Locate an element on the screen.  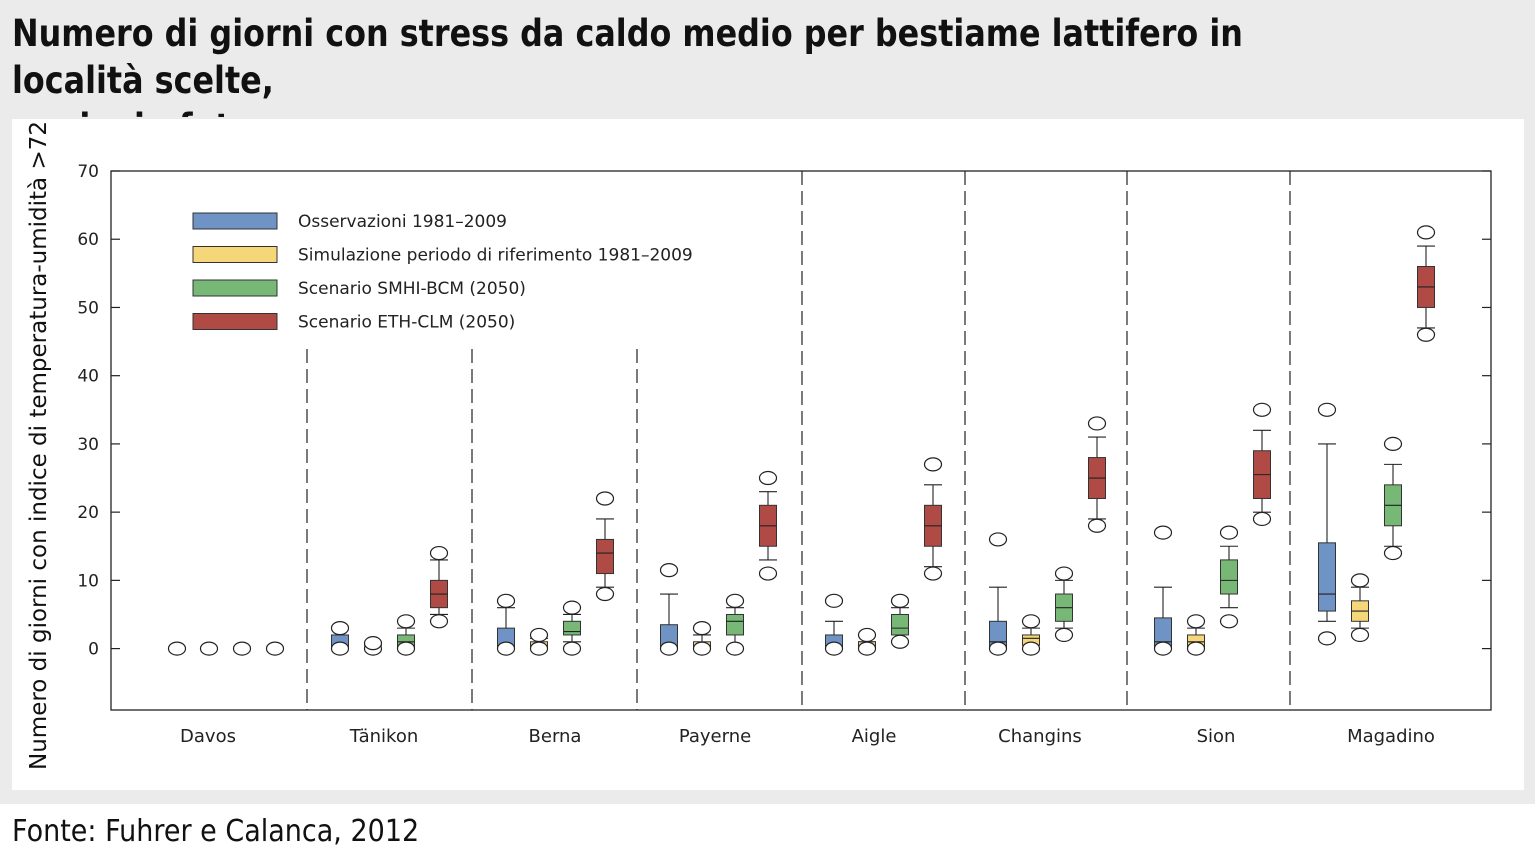
y-tick-label: 40 is located at coordinates (88, 377).